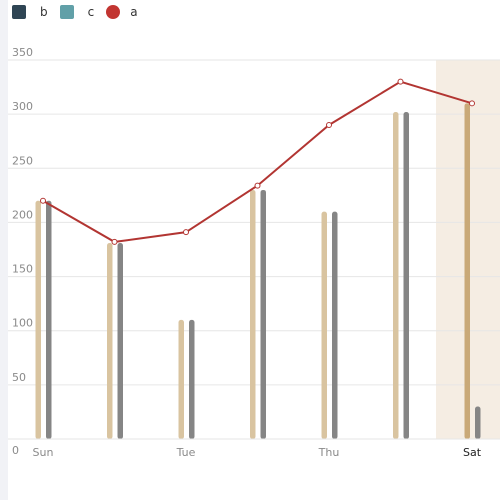  What do you see at coordinates (4, 250) in the screenshot?
I see `left-edge-strip` at bounding box center [4, 250].